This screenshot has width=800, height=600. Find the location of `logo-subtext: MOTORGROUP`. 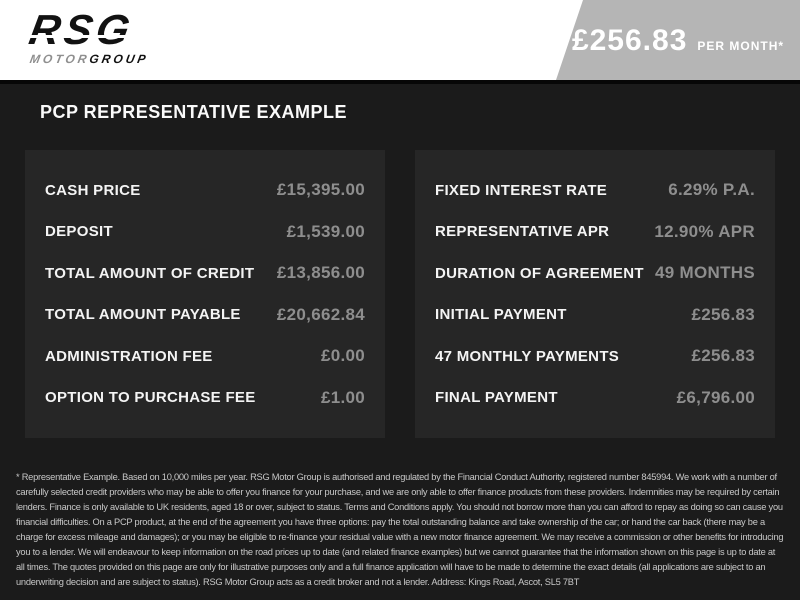

logo-subtext: MOTORGROUP is located at coordinates (105, 59).